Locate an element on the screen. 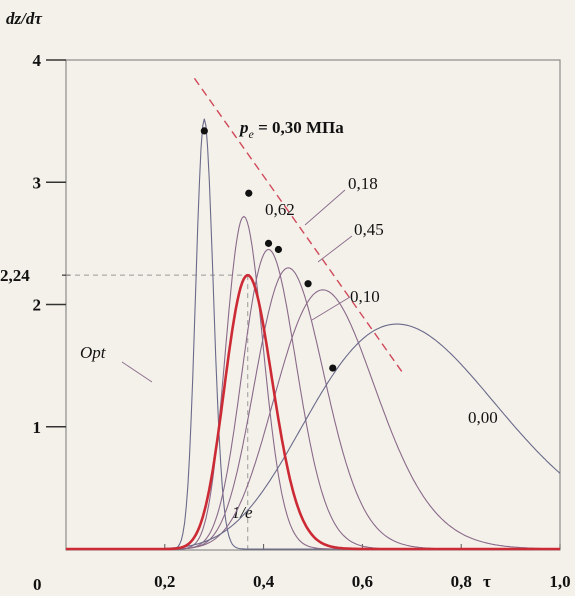 The width and height of the screenshot is (575, 596). label-018: 0,18 is located at coordinates (363, 183).